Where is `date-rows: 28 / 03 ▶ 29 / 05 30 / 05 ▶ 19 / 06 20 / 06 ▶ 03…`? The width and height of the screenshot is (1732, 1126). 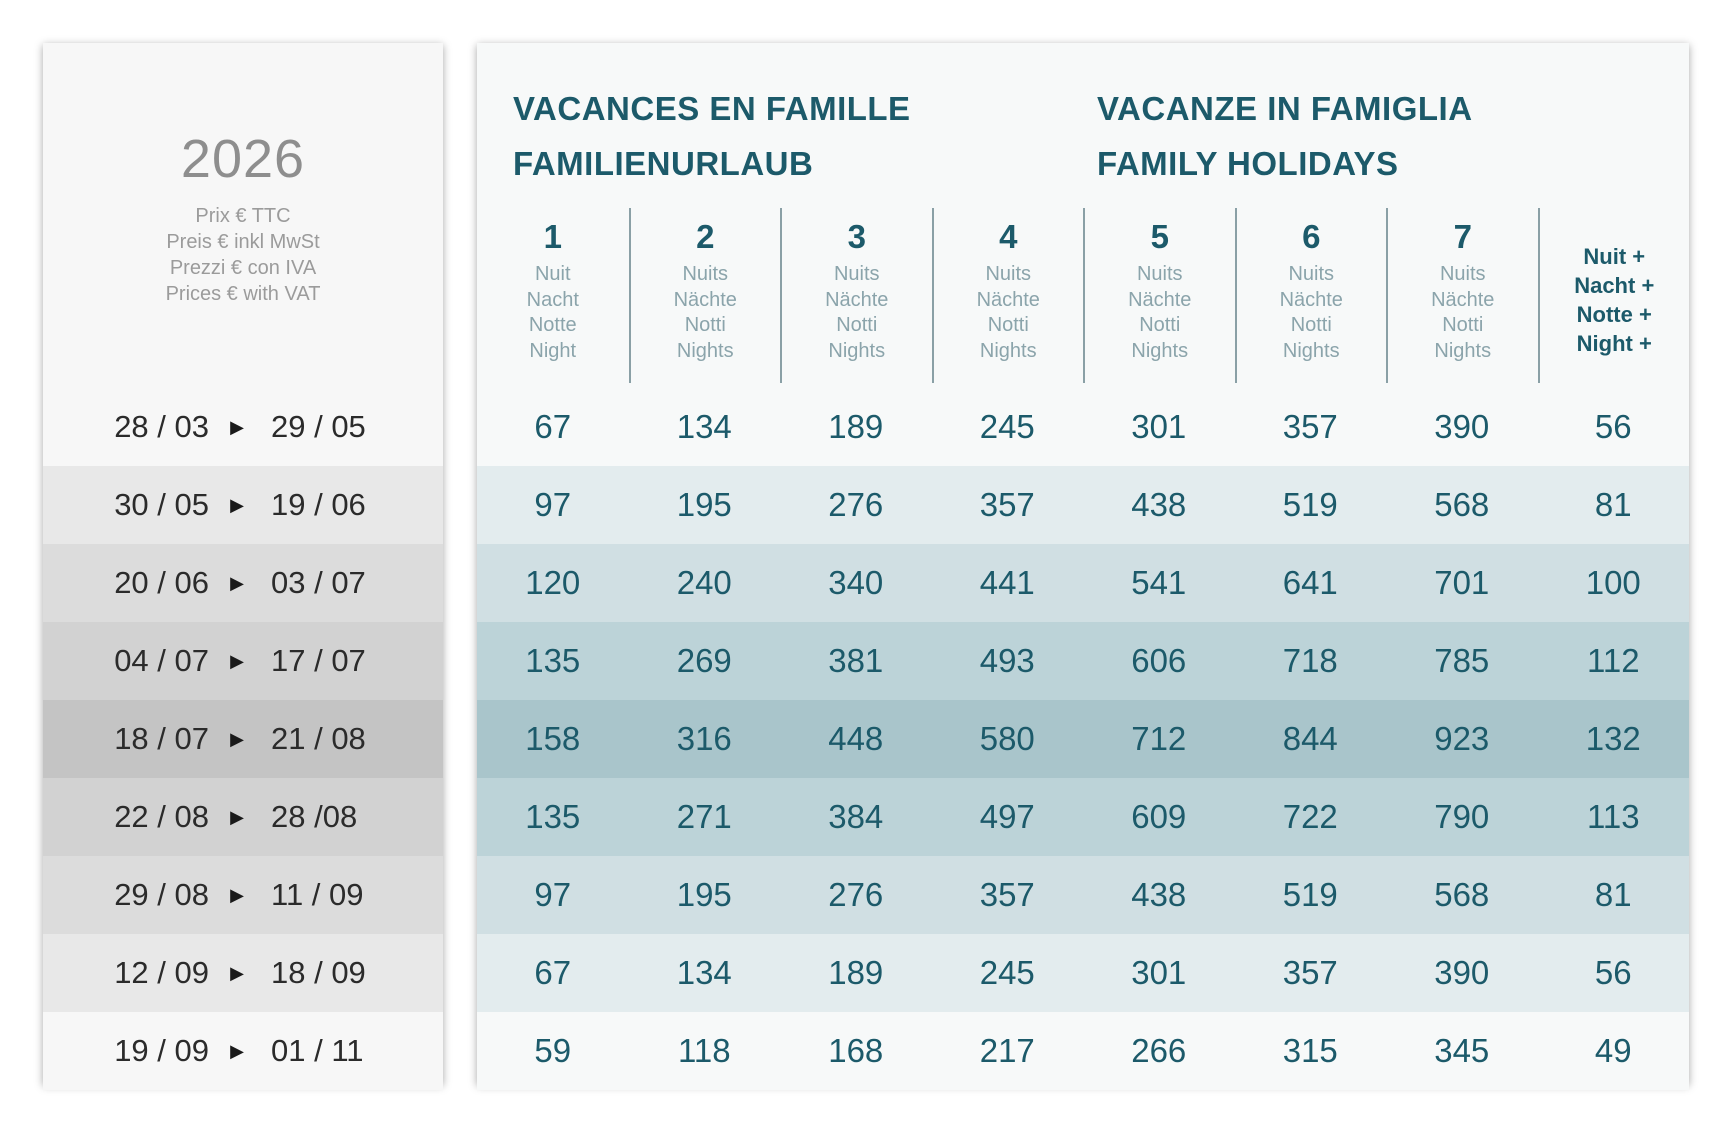 date-rows: 28 / 03 ▶ 29 / 05 30 / 05 ▶ 19 / 06 20 / 06 ▶ 03… is located at coordinates (243, 739).